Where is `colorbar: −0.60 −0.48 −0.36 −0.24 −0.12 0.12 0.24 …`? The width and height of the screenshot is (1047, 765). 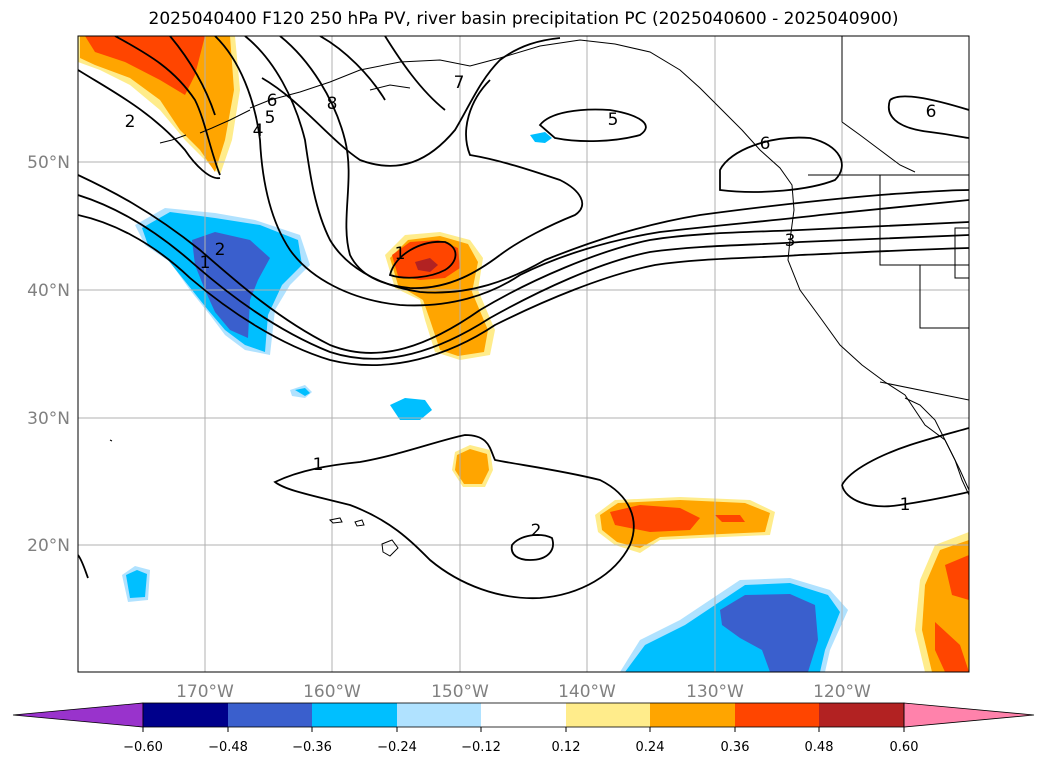
colorbar: −0.60 −0.48 −0.36 −0.24 −0.12 0.12 0.24 … is located at coordinates (523, 728).